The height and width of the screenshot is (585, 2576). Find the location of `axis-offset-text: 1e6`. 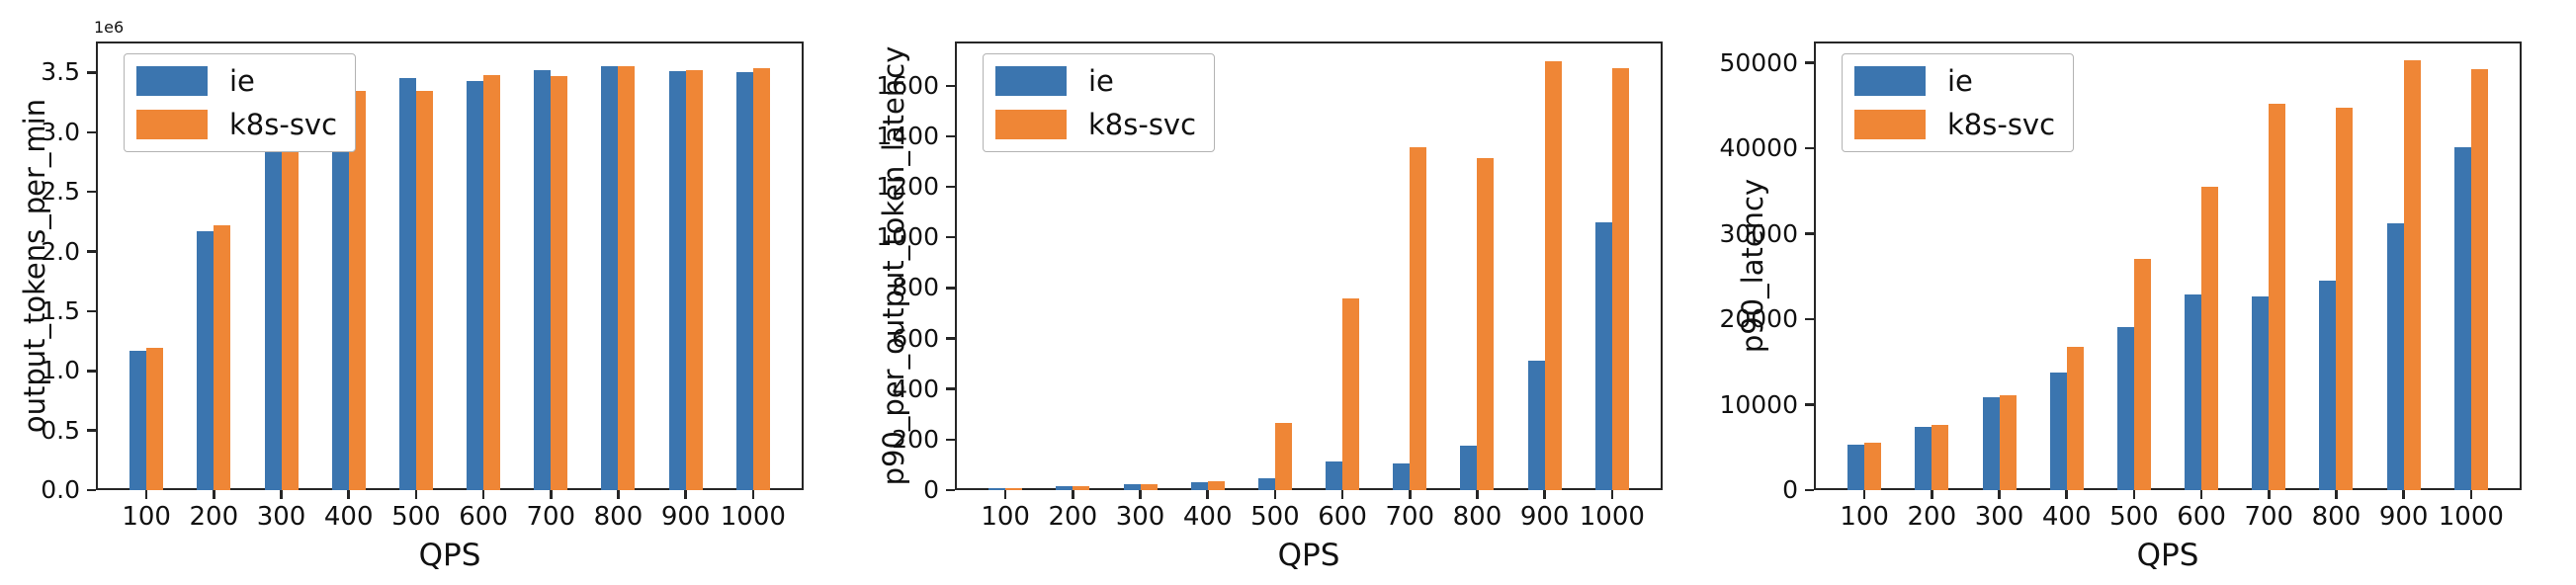

axis-offset-text: 1e6 is located at coordinates (109, 27).